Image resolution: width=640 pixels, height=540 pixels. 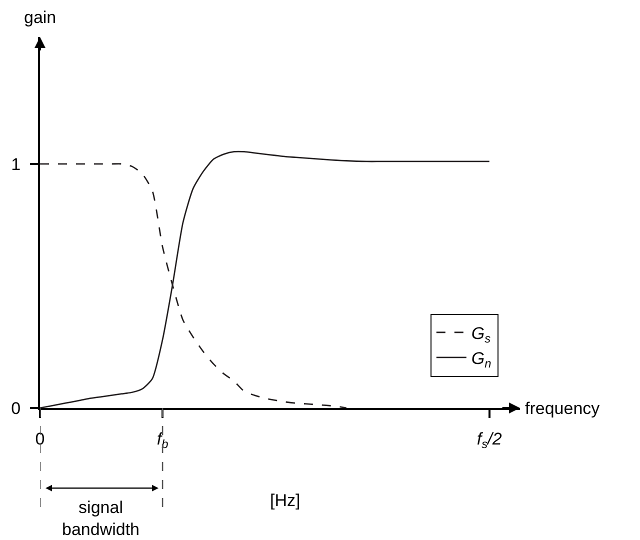 What do you see at coordinates (562, 408) in the screenshot?
I see `x-axis-title: frequency` at bounding box center [562, 408].